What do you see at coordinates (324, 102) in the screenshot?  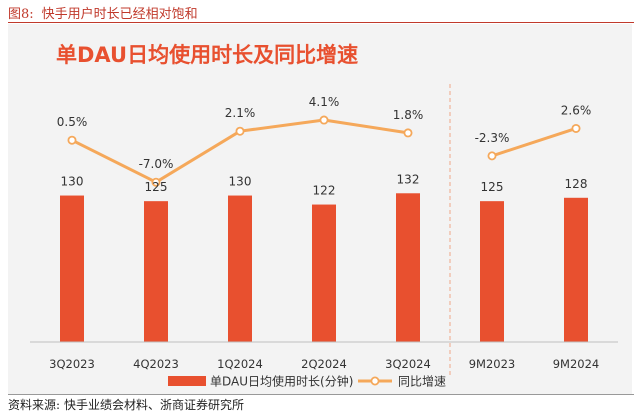 I see `growth-value-label: 4.1%` at bounding box center [324, 102].